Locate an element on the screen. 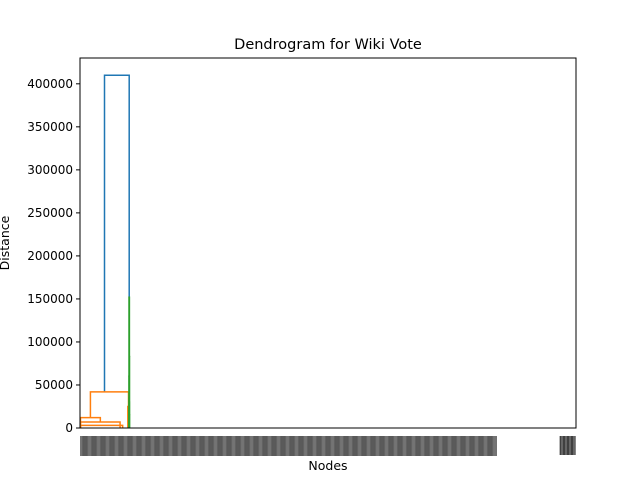 This screenshot has width=640, height=480. y-tick-label: 0 is located at coordinates (69, 428).